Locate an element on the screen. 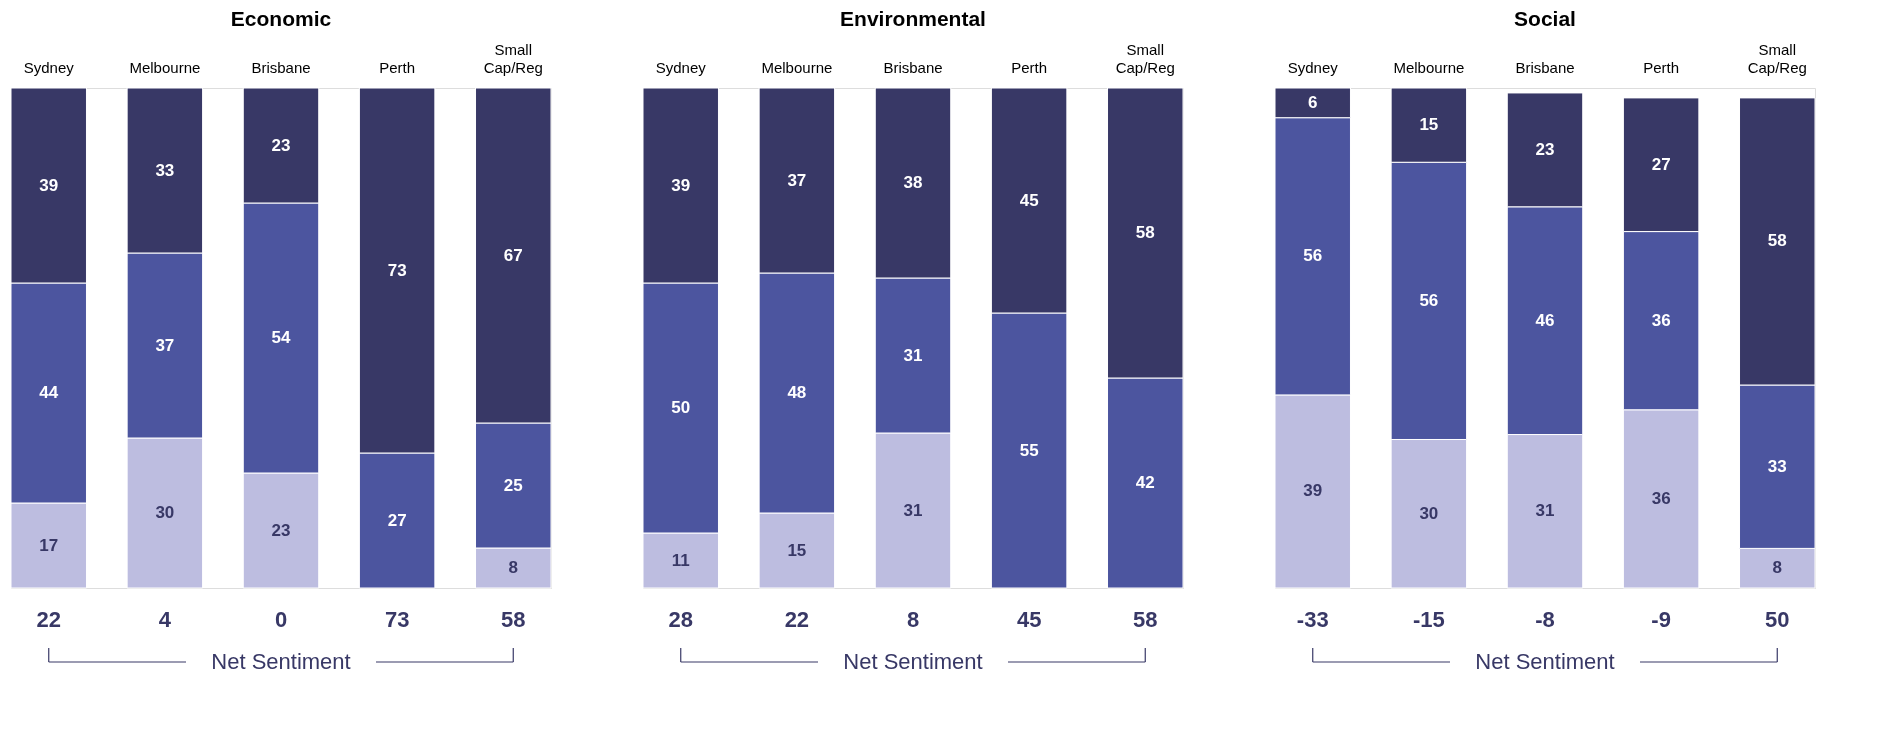 The height and width of the screenshot is (755, 1897). chart-title: Social is located at coordinates (1545, 18).